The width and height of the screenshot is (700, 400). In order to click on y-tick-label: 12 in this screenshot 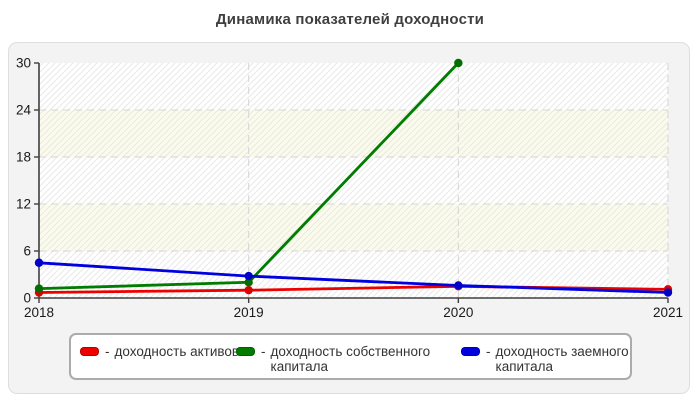, I will do `click(23, 204)`.